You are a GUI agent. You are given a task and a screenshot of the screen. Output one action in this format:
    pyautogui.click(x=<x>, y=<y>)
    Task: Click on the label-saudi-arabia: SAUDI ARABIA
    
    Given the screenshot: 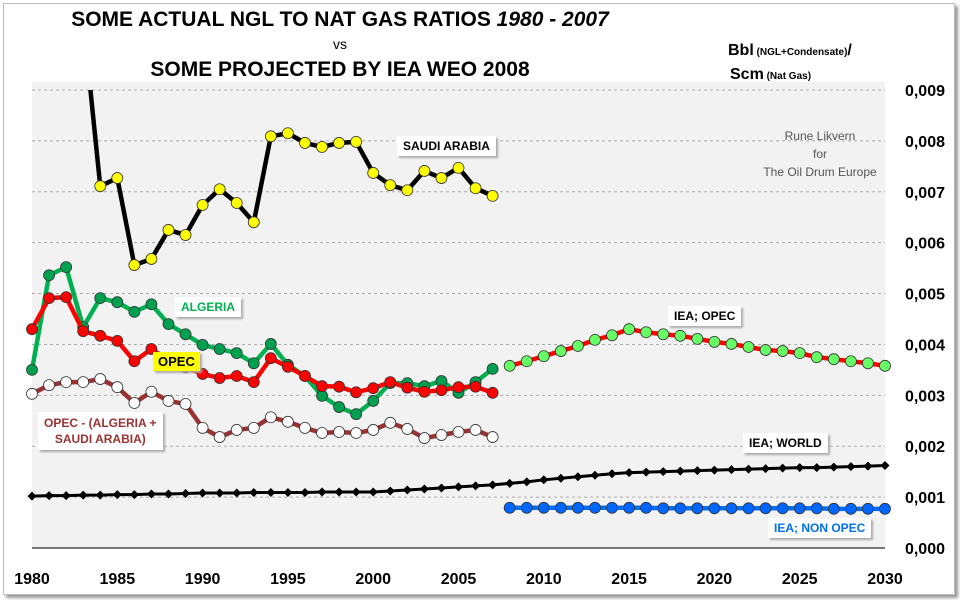 What is the action you would take?
    pyautogui.click(x=446, y=146)
    